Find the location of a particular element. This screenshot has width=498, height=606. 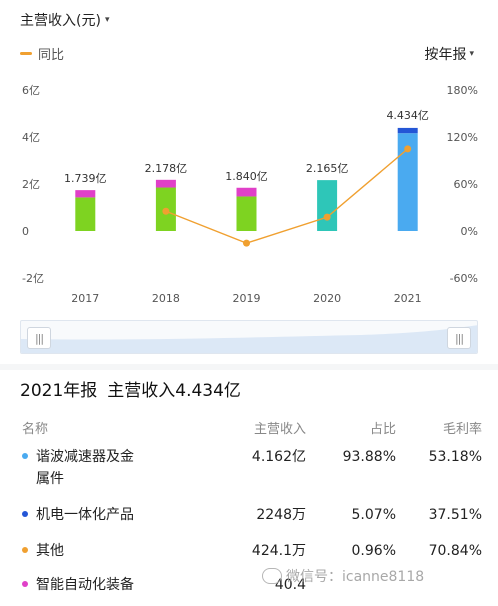

row-name: 谐波减速器及金 is located at coordinates (85, 457).